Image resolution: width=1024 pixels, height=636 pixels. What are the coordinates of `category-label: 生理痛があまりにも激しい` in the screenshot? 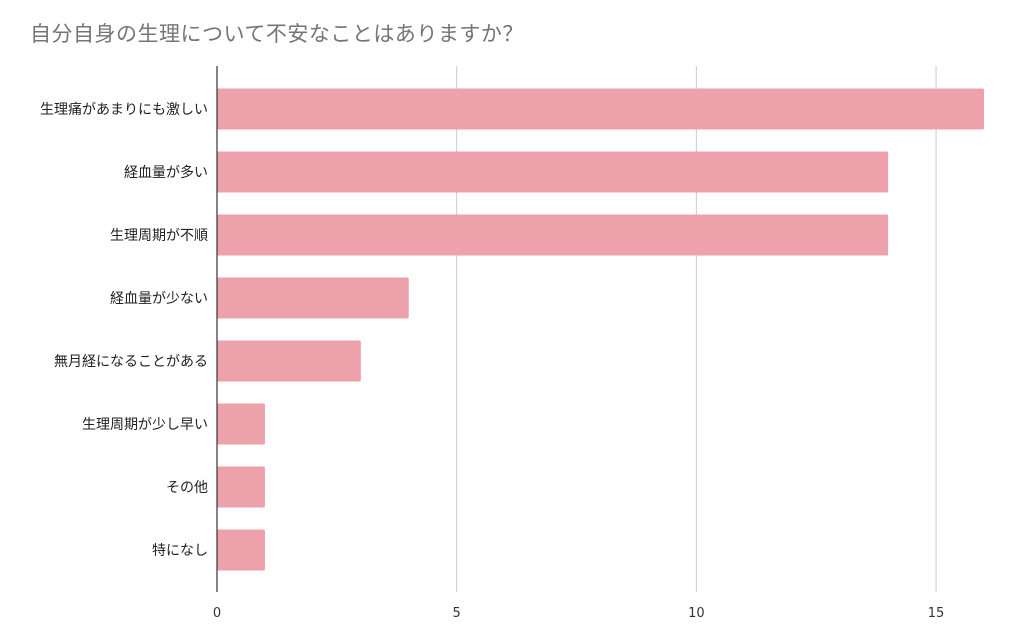 It's located at (124, 109).